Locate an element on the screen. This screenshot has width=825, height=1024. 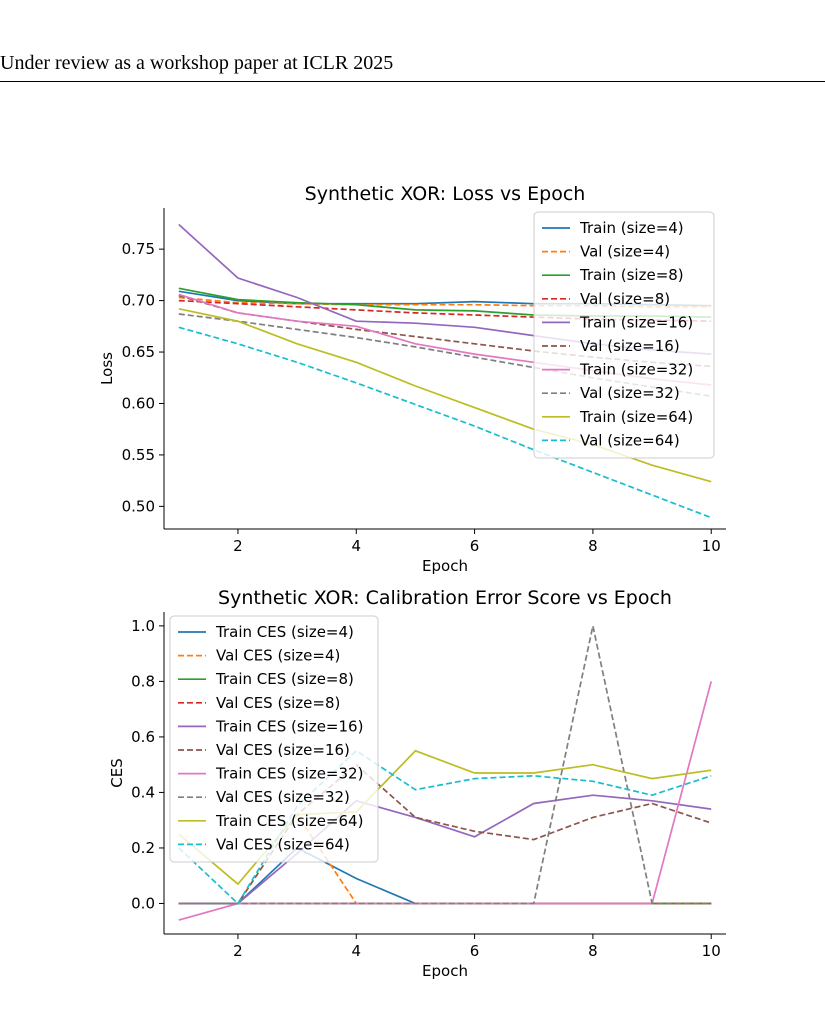
y-tick-label: 0.65 is located at coordinates (138, 352).